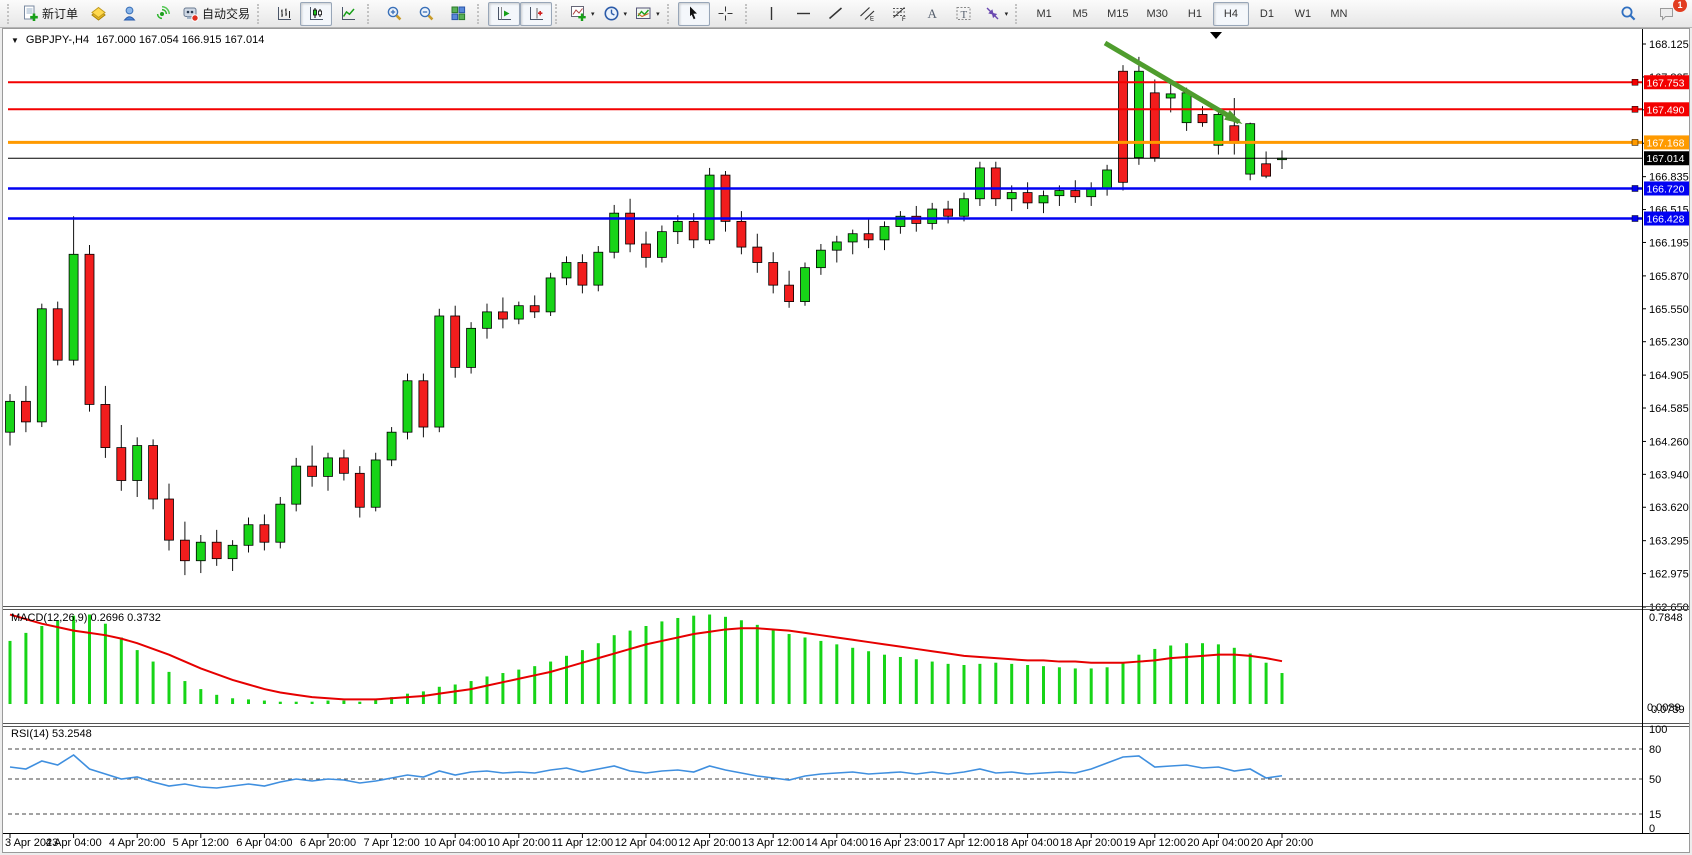  Describe the element at coordinates (837, 843) in the screenshot. I see `svg-text: 14 Apr 04:00` at that location.